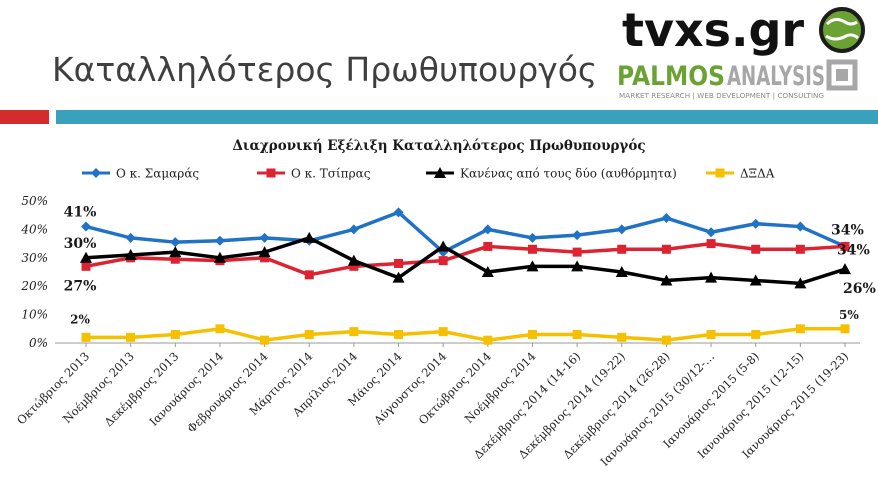  I want to click on legend-label: Κανένας από τους δύο (αυθόρμητα), so click(568, 174).